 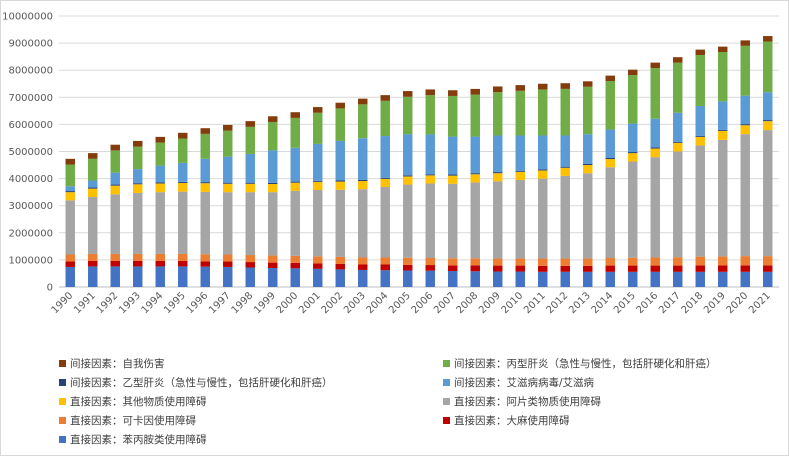 What do you see at coordinates (30, 71) in the screenshot?
I see `y-tick-label: 8000000` at bounding box center [30, 71].